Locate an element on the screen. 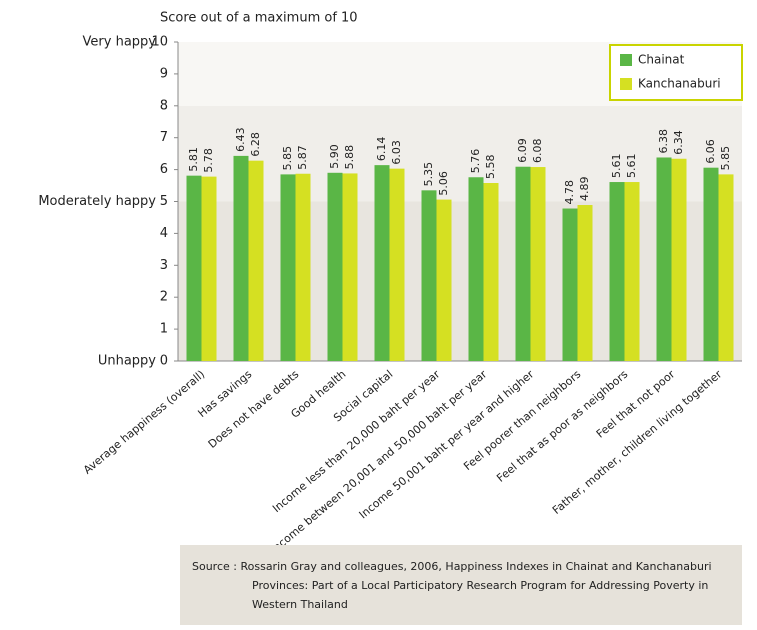 This screenshot has width=757, height=630. value-label: 5.06 is located at coordinates (443, 183).